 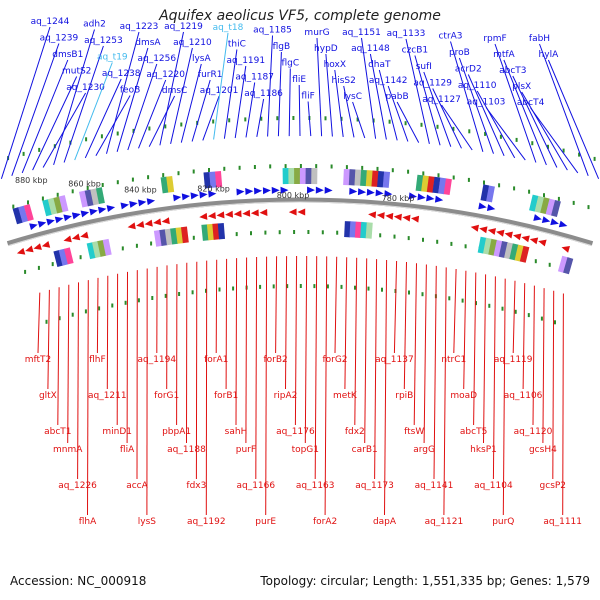 I want to click on bottom-gene-label: ntrC1, so click(x=453, y=360).